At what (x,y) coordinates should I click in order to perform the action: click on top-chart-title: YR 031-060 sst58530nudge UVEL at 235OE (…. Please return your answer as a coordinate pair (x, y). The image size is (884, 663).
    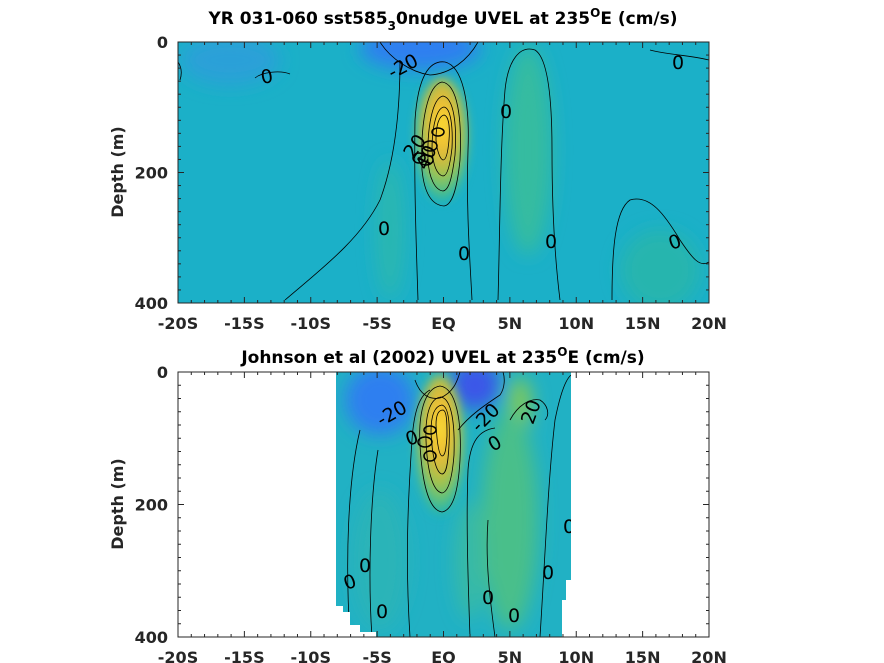
    Looking at the image, I should click on (442, 19).